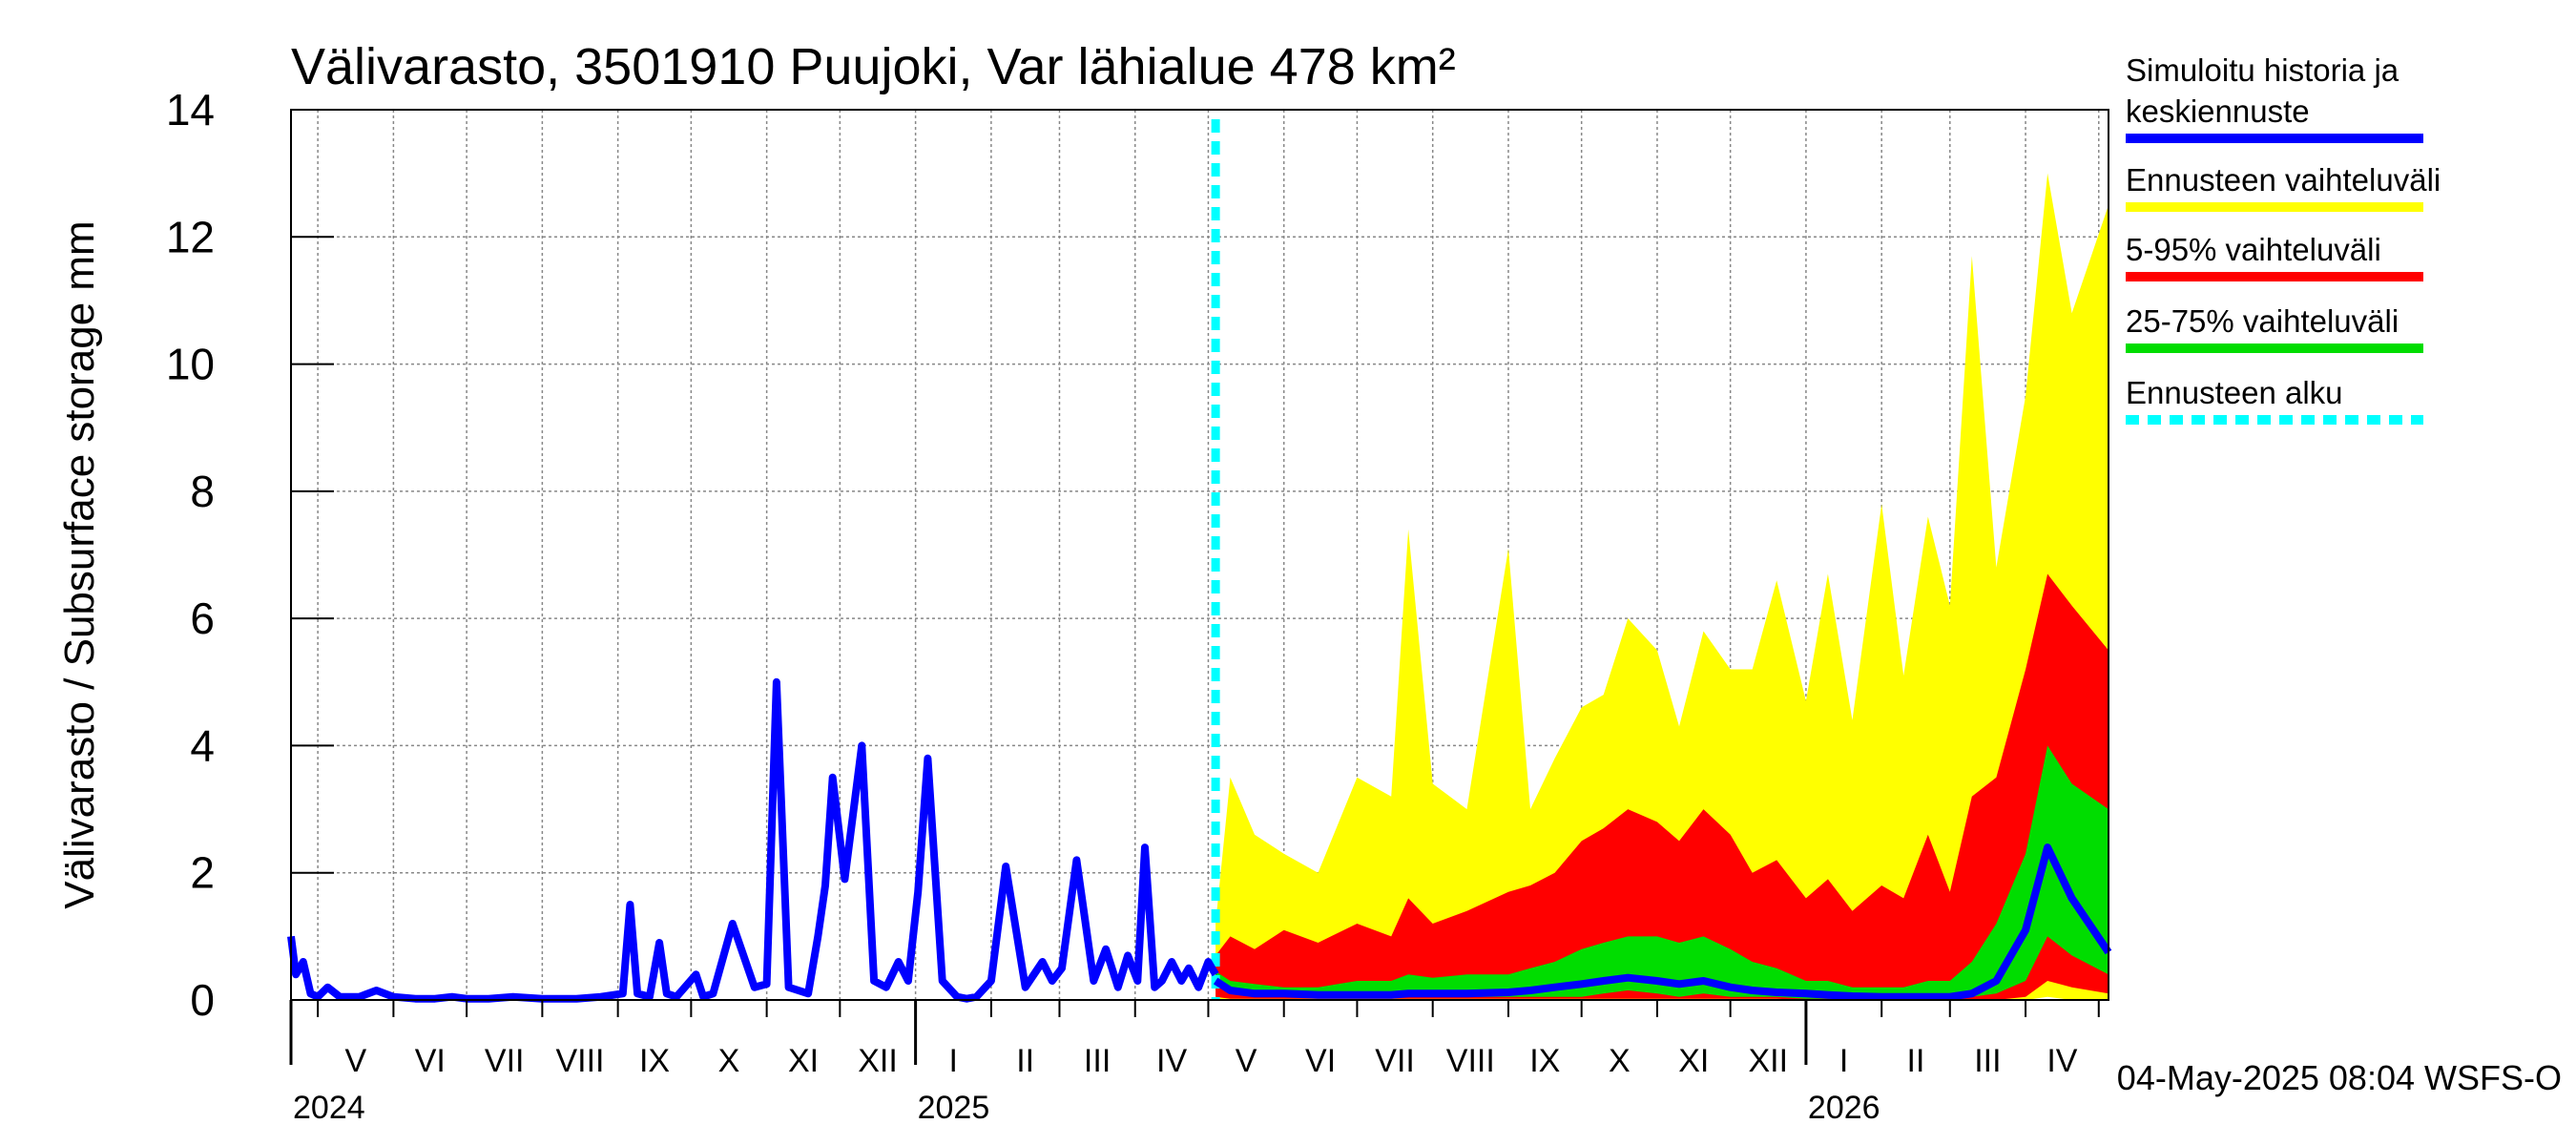 The width and height of the screenshot is (2576, 1145). What do you see at coordinates (79, 564) in the screenshot?
I see `y-axis-label: Välivarasto / Subsurface storage mm` at bounding box center [79, 564].